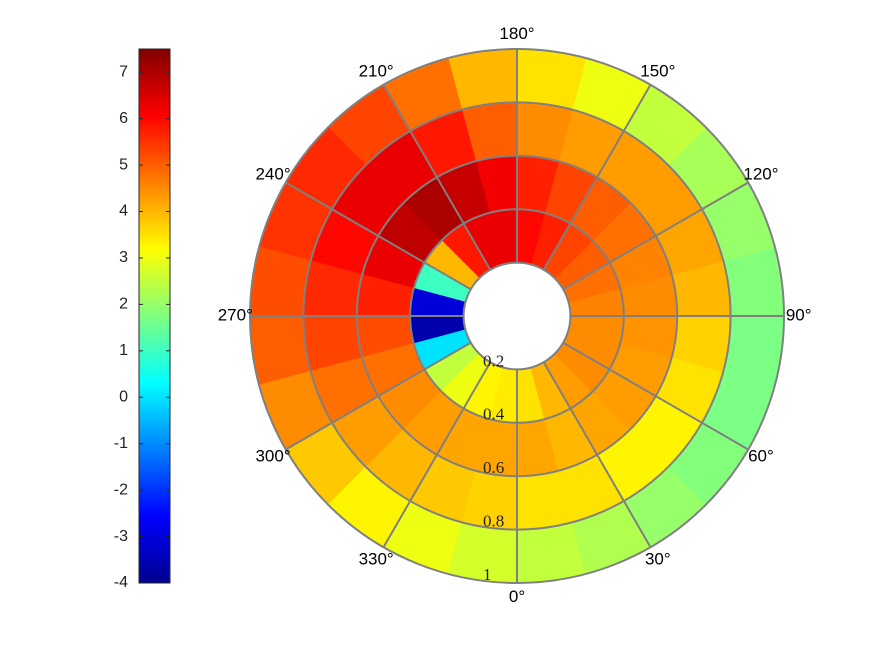 The height and width of the screenshot is (656, 875). Describe the element at coordinates (493, 521) in the screenshot. I see `r-tick-label: 0.8` at that location.